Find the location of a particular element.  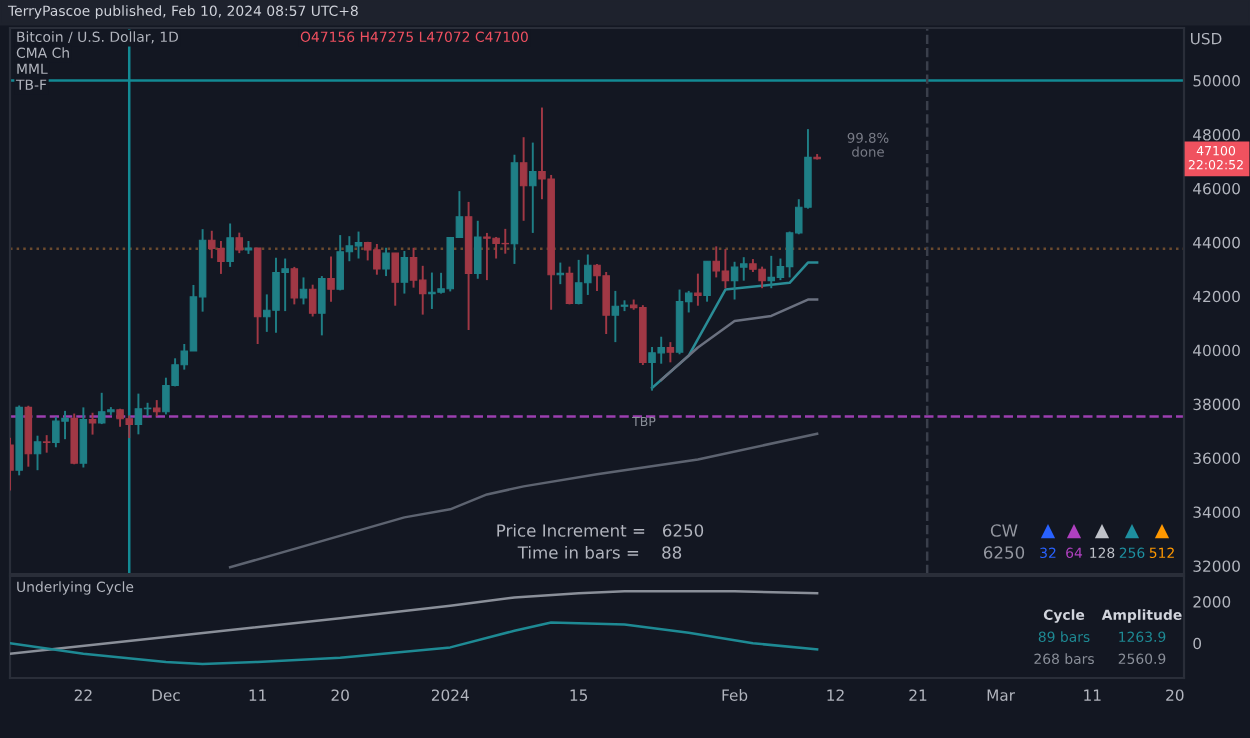

annotation: CW is located at coordinates (1004, 530).